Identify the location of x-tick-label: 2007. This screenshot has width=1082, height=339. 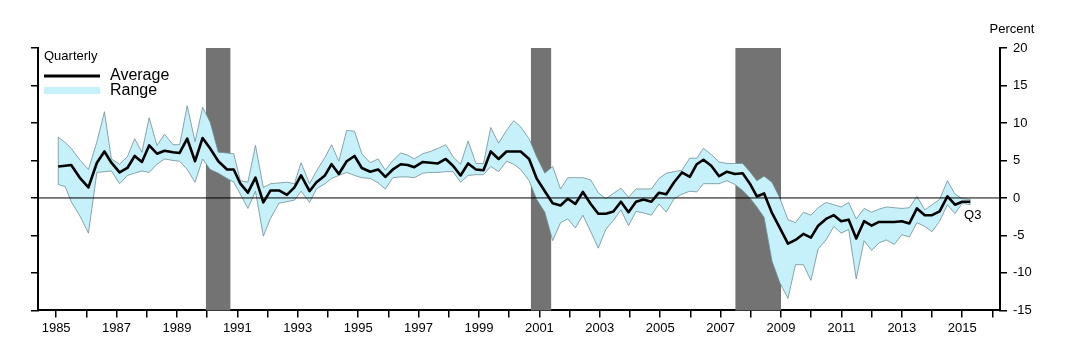
(721, 327).